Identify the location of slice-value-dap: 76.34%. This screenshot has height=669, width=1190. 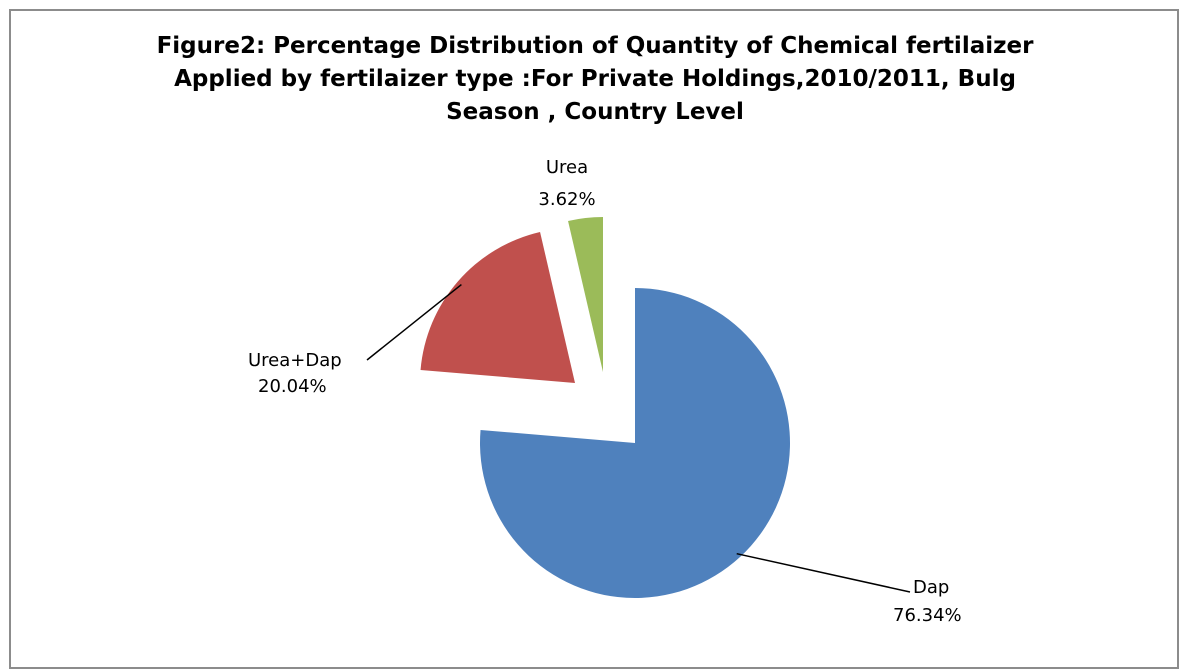
(927, 615).